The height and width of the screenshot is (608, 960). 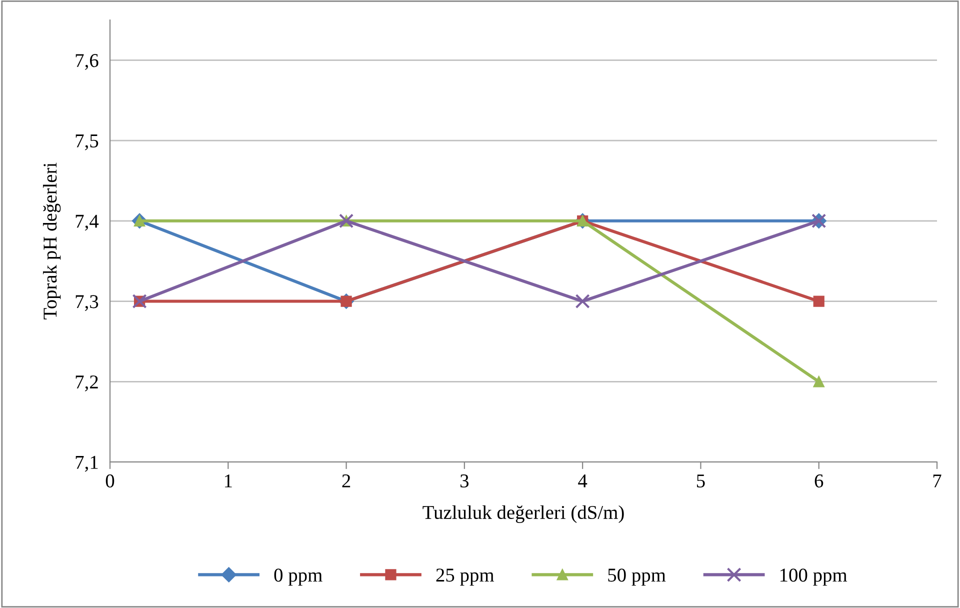 What do you see at coordinates (87, 142) in the screenshot?
I see `y-tick-label: 7,5` at bounding box center [87, 142].